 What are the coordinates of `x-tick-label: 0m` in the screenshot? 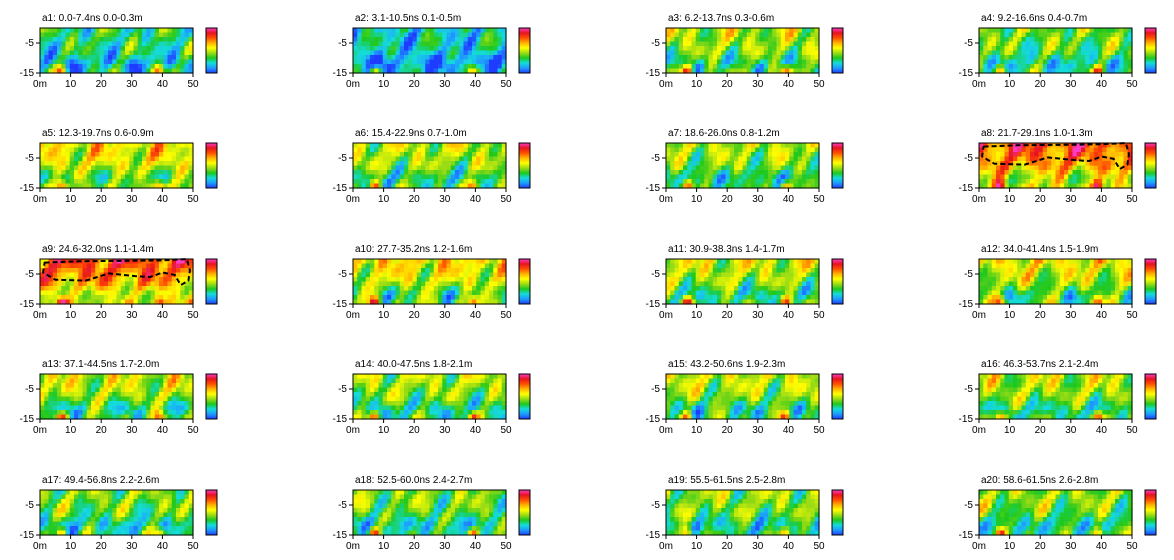 It's located at (666, 199).